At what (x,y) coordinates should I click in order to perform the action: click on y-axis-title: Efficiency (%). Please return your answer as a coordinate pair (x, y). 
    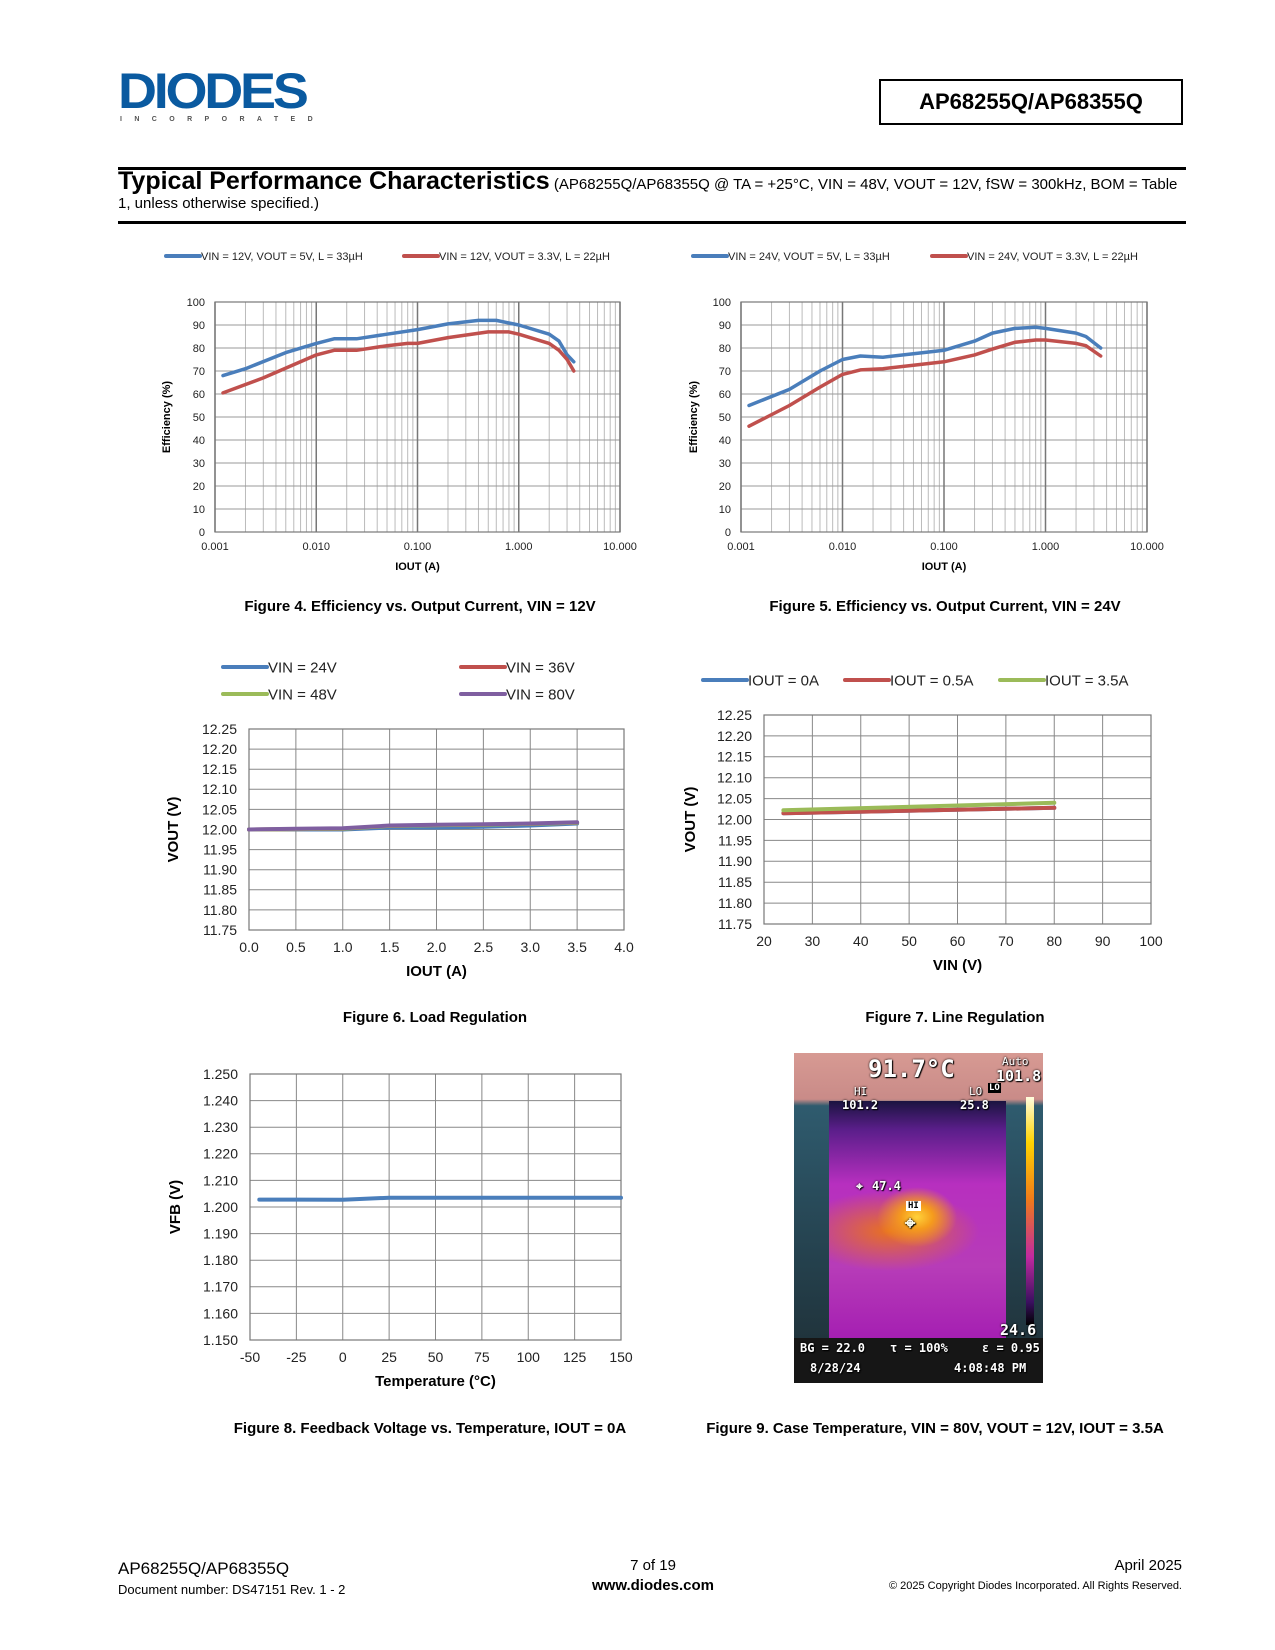
    Looking at the image, I should click on (694, 417).